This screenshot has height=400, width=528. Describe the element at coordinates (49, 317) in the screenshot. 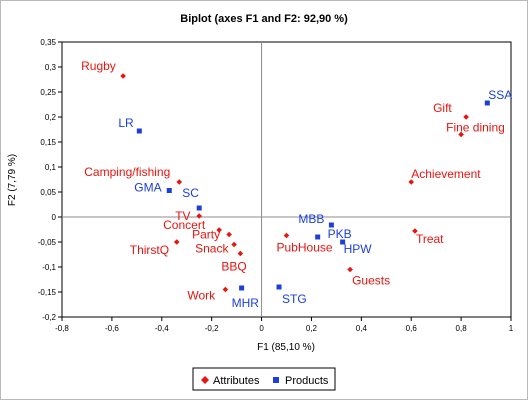

I see `y-tick-label: -0,2` at that location.